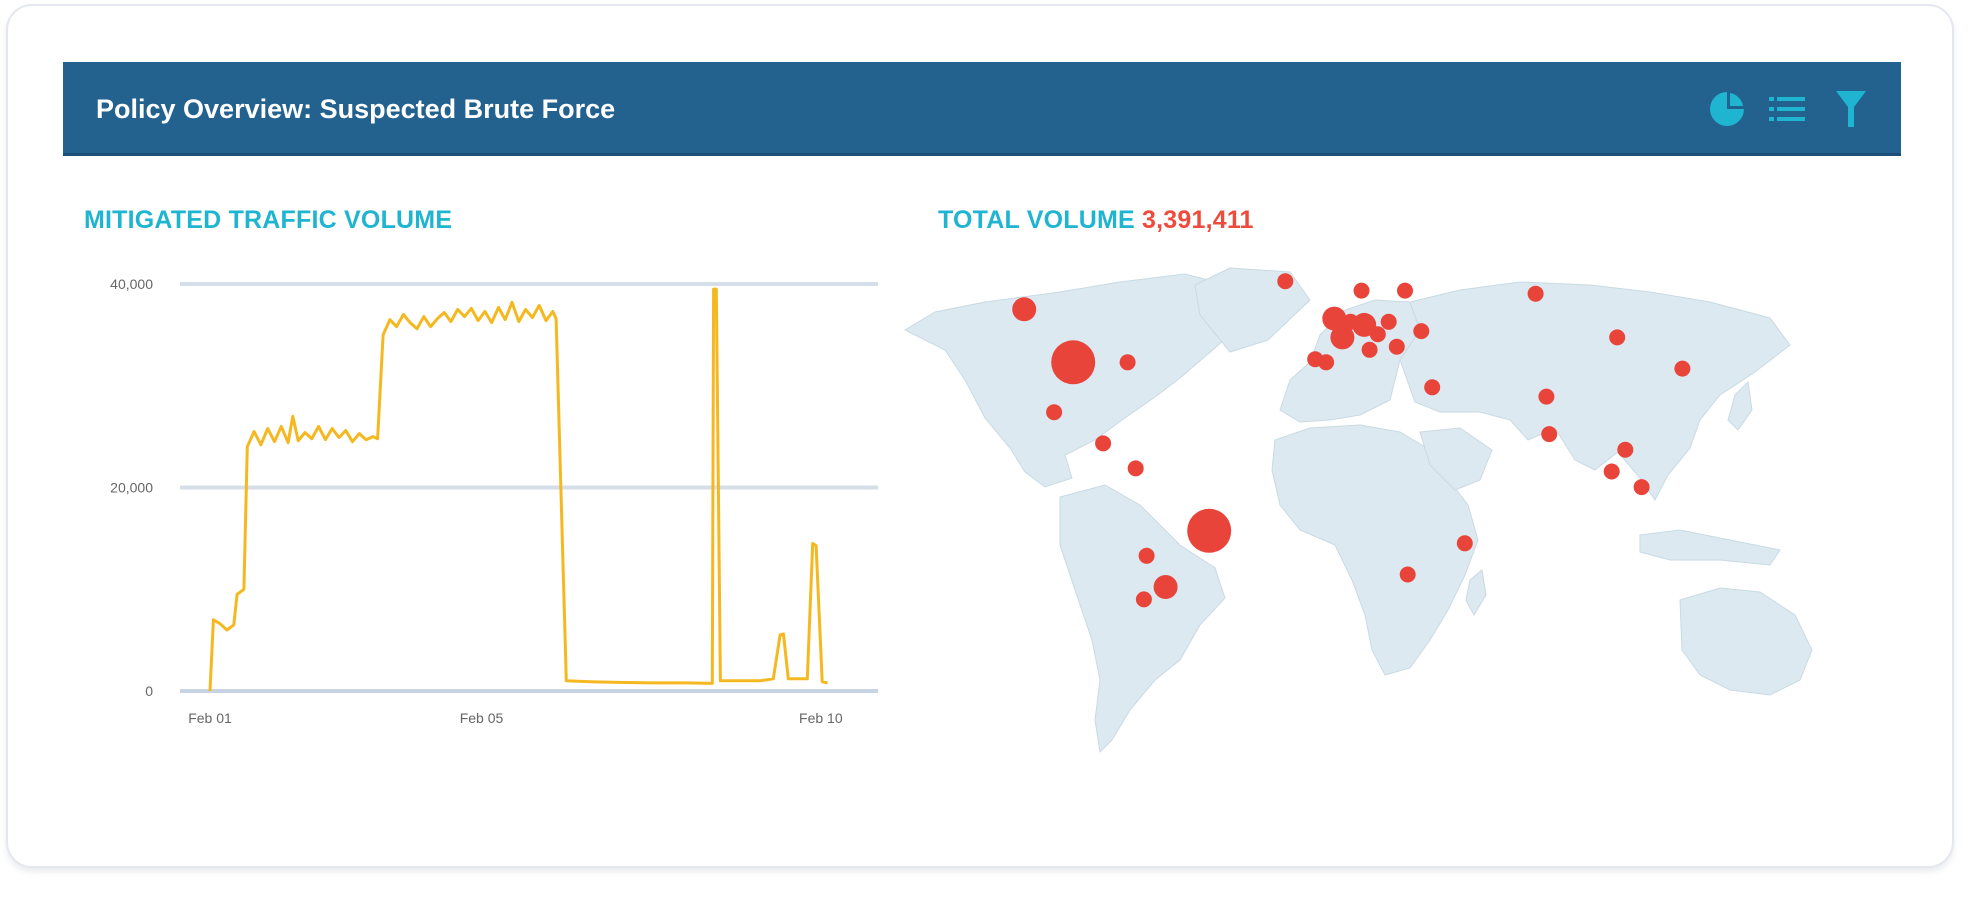  Describe the element at coordinates (1595, 391) in the screenshot. I see `land-asia` at that location.